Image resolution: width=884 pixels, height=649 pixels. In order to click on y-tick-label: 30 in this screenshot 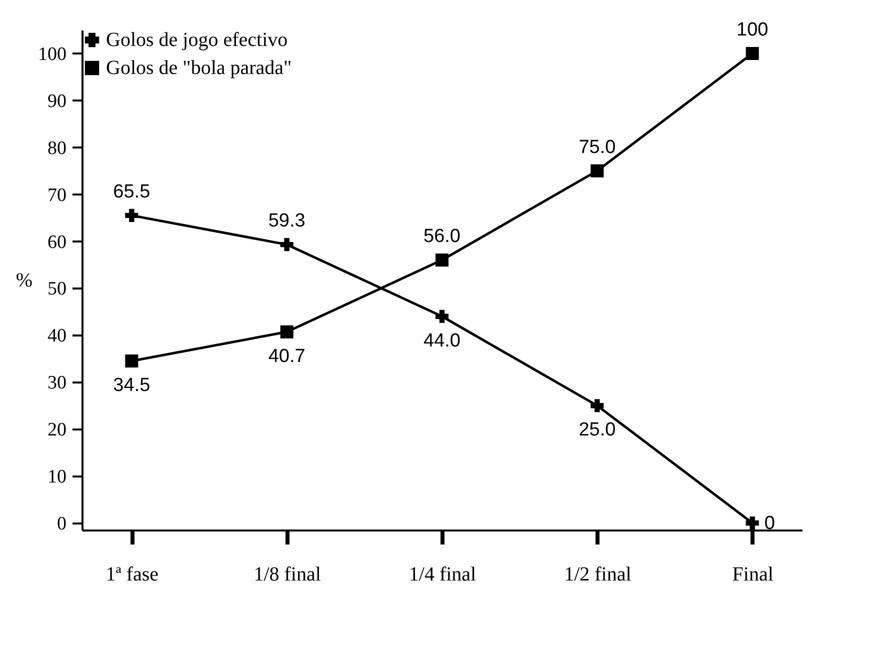, I will do `click(57, 383)`.